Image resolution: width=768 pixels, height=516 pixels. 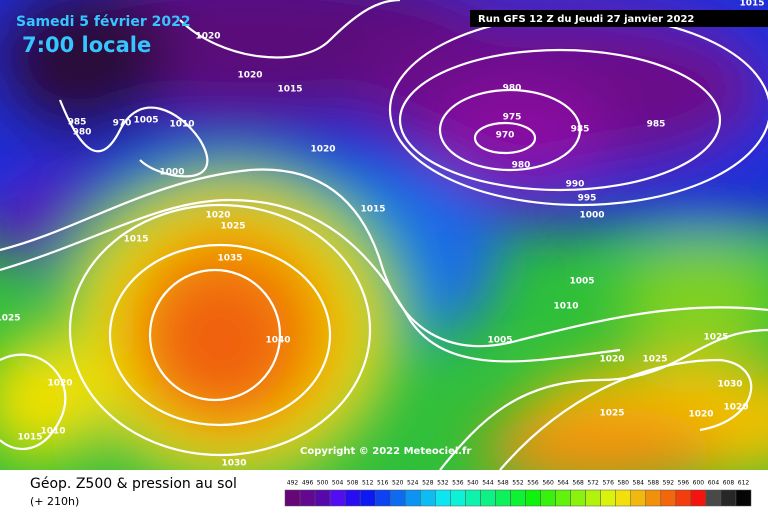 I want to click on copyright: Copyright © 2022 Meteociel.fr, so click(x=385, y=451).